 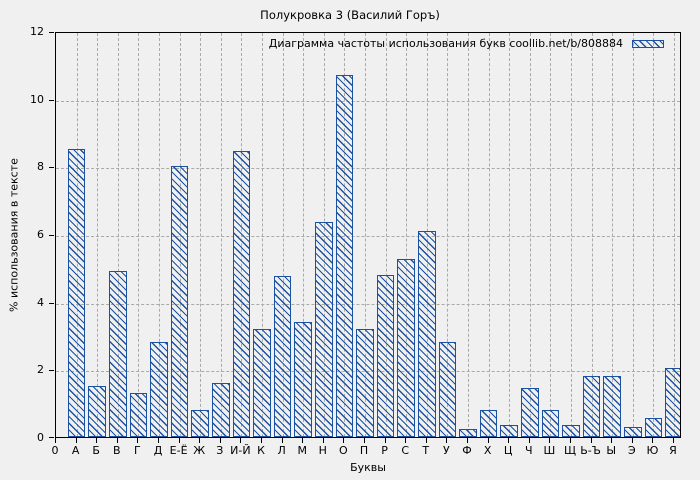 What do you see at coordinates (96, 450) in the screenshot?
I see `x-tick-label: Б` at bounding box center [96, 450].